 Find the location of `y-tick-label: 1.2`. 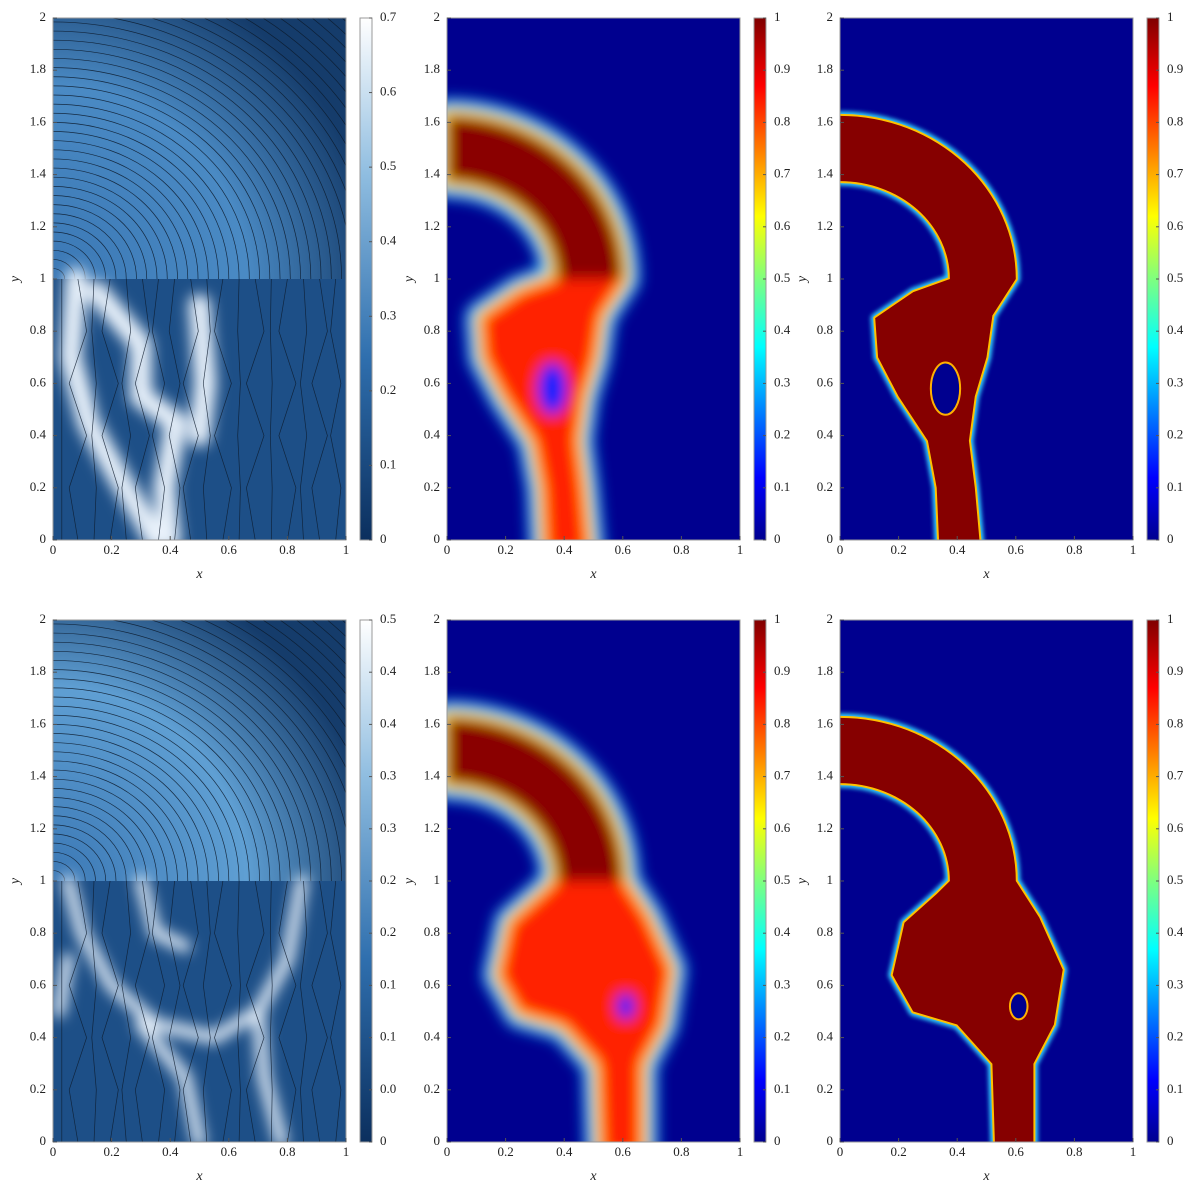

y-tick-label: 1.2 is located at coordinates (38, 225).